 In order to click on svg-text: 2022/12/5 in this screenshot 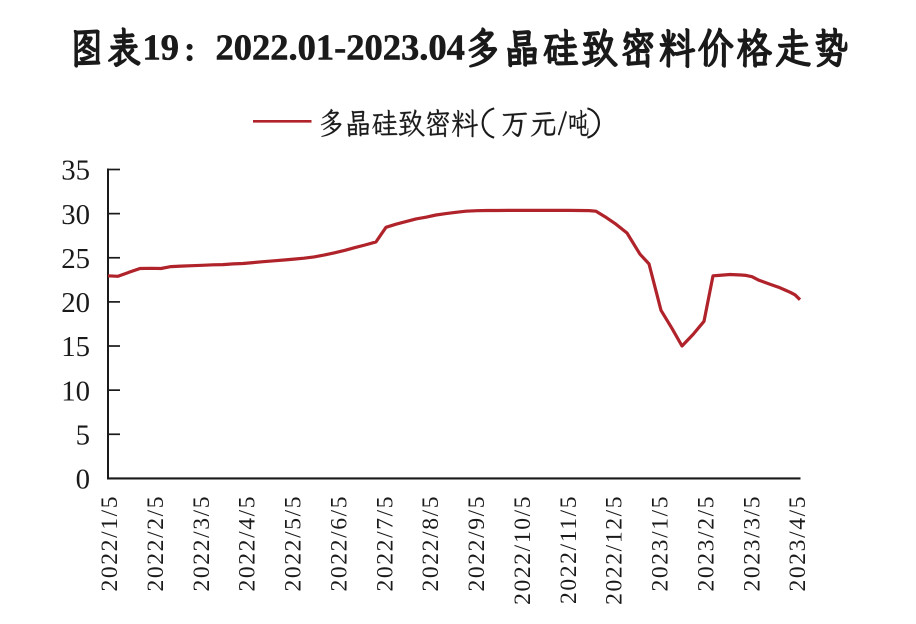, I will do `click(615, 550)`.